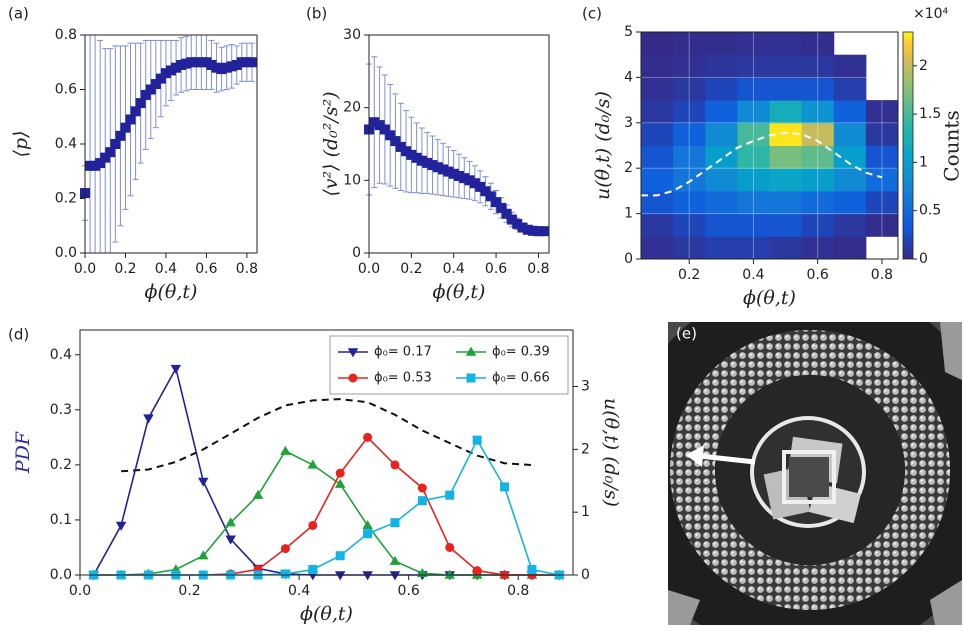  Describe the element at coordinates (686, 334) in the screenshot. I see `panel-label: (e)` at that location.